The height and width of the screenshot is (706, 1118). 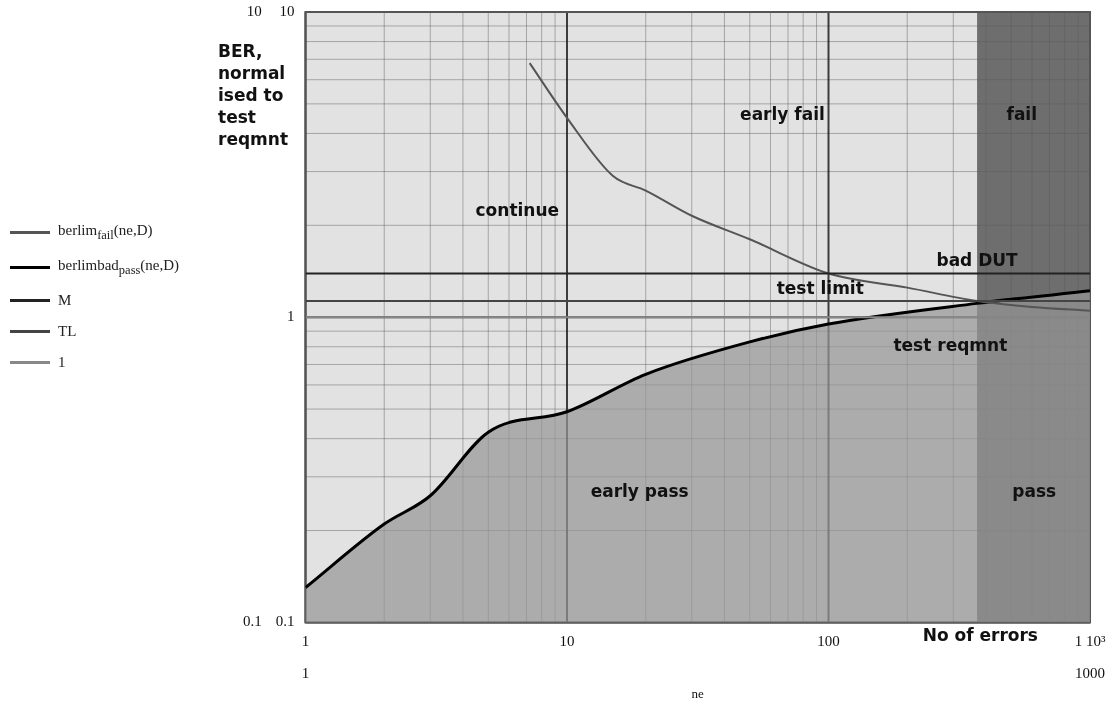 What do you see at coordinates (1034, 490) in the screenshot?
I see `annotation: pass` at bounding box center [1034, 490].